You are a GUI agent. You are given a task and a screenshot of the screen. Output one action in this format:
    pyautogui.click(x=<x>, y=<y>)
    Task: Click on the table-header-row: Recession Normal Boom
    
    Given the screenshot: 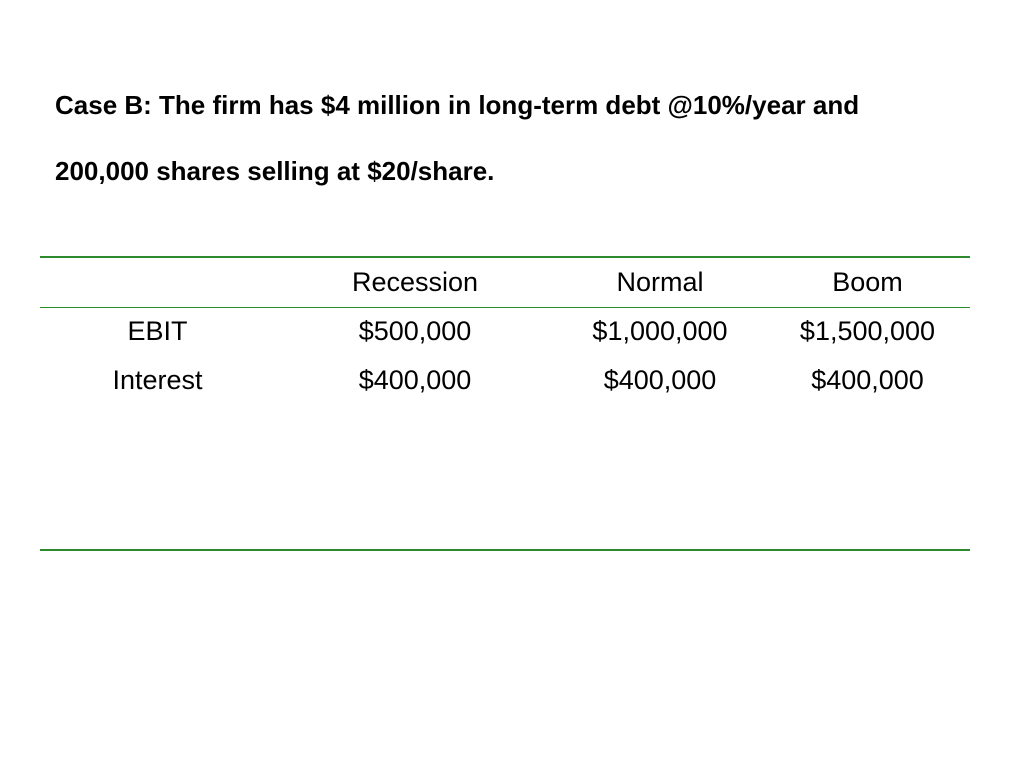 What is the action you would take?
    pyautogui.click(x=505, y=282)
    